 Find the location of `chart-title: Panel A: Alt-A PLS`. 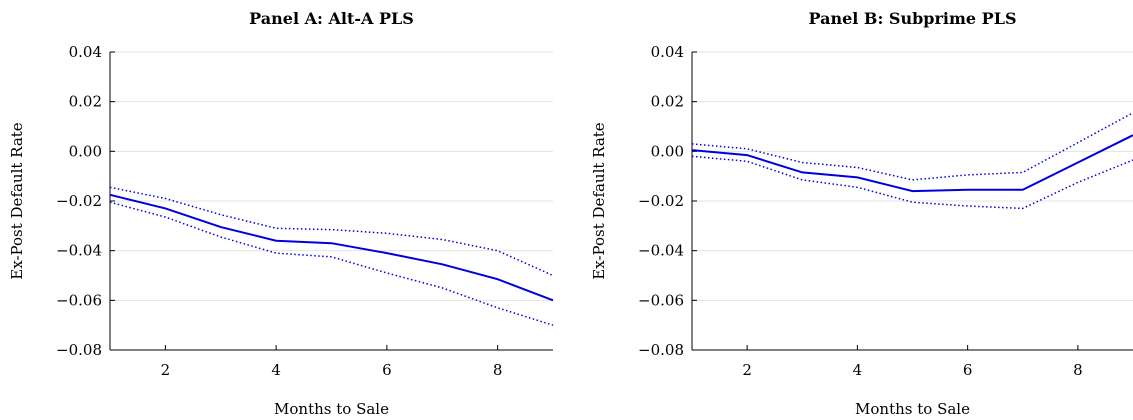

chart-title: Panel A: Alt-A PLS is located at coordinates (331, 18).